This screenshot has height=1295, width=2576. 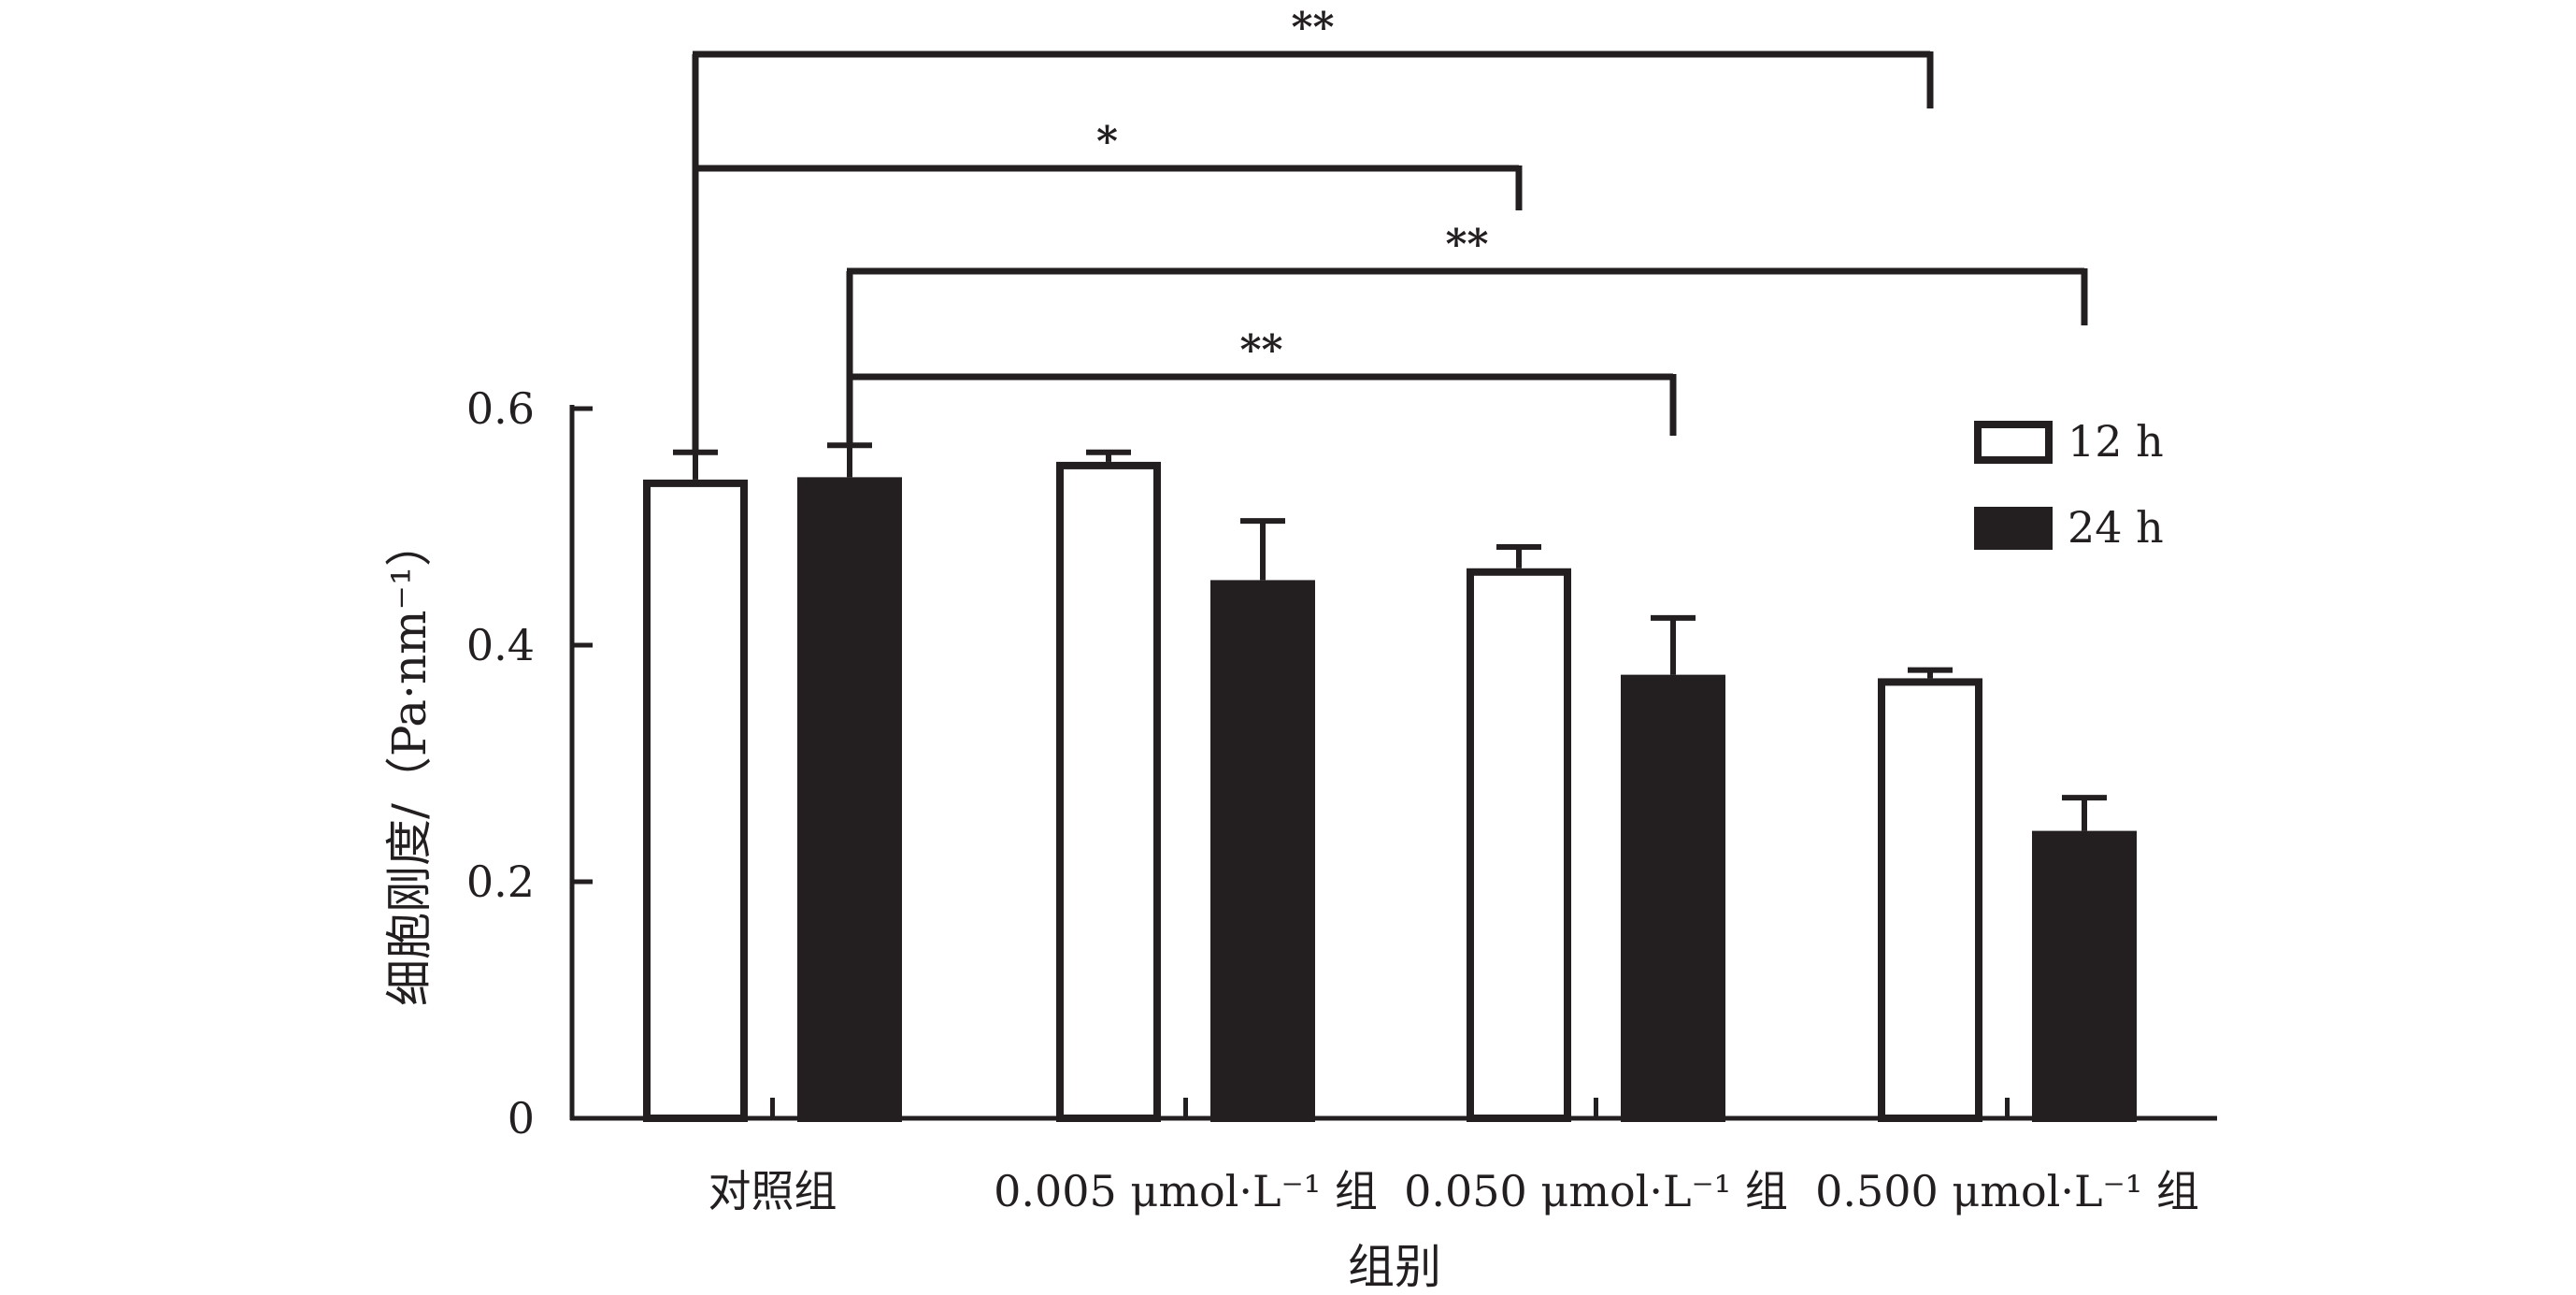 I want to click on y-tick-label: 0.2, so click(x=500, y=881).